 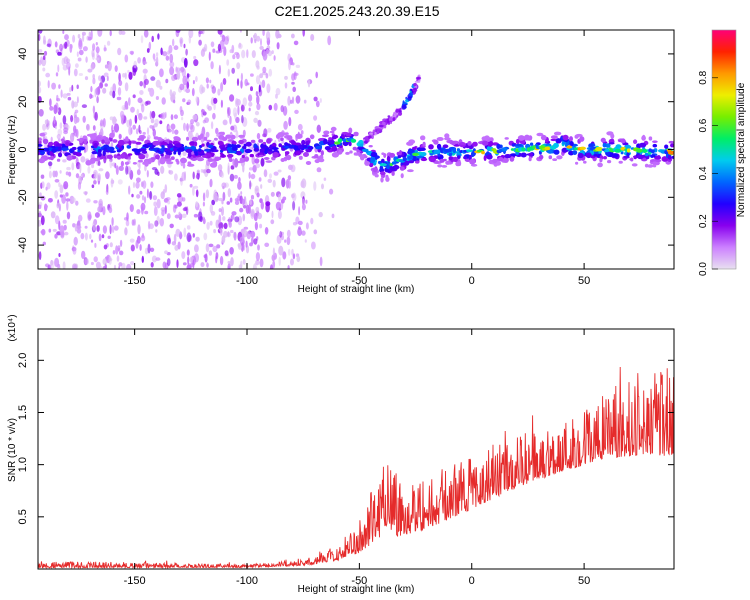 What do you see at coordinates (366, 142) in the screenshot?
I see `secondary-blob` at bounding box center [366, 142].